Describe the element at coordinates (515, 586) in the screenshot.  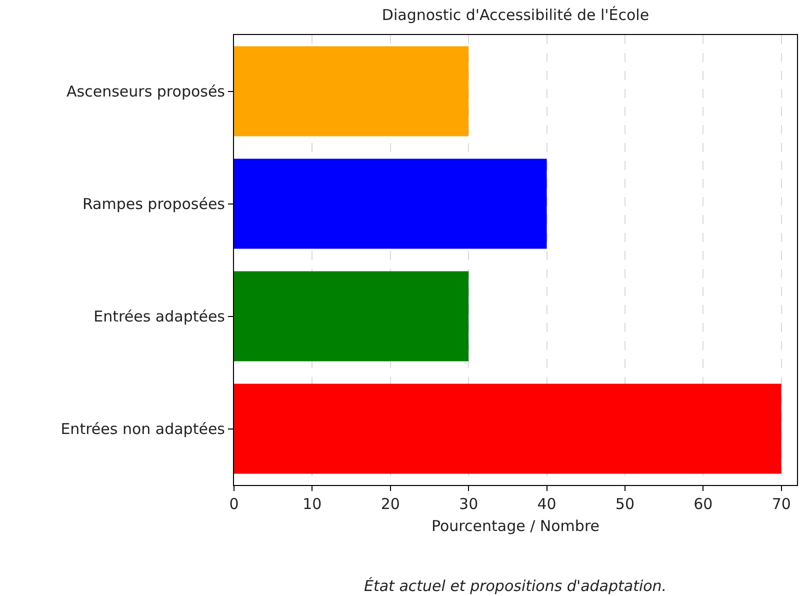
I see `text: État actuel et propositions d'adaptation.` at that location.